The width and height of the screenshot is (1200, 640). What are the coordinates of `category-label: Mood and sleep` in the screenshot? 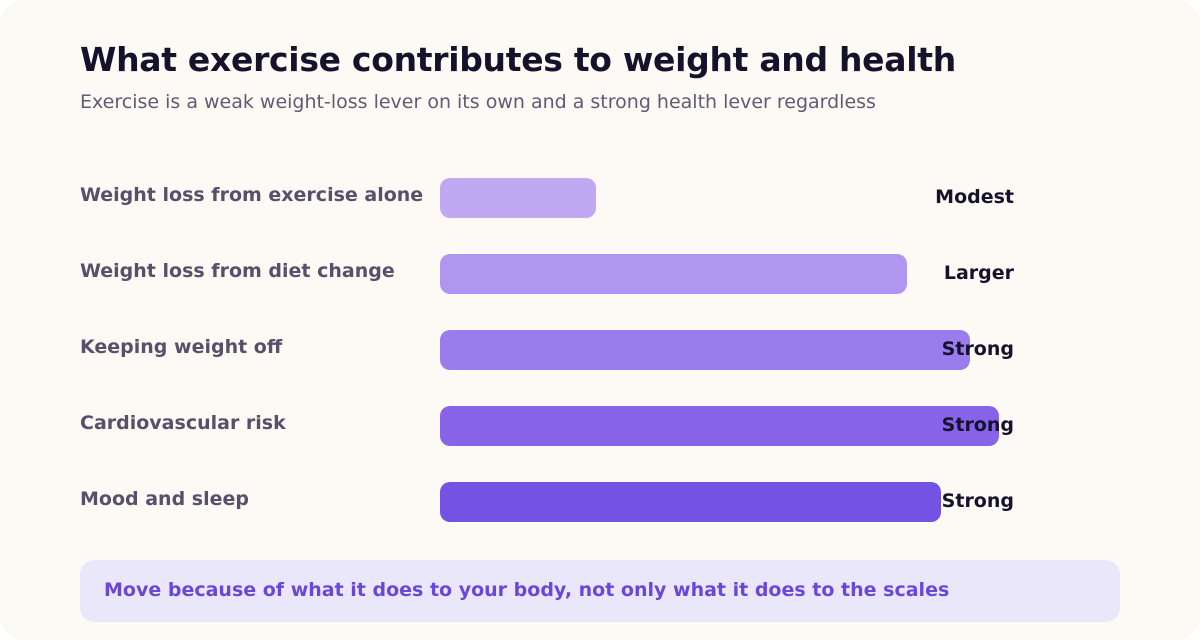 It's located at (164, 499).